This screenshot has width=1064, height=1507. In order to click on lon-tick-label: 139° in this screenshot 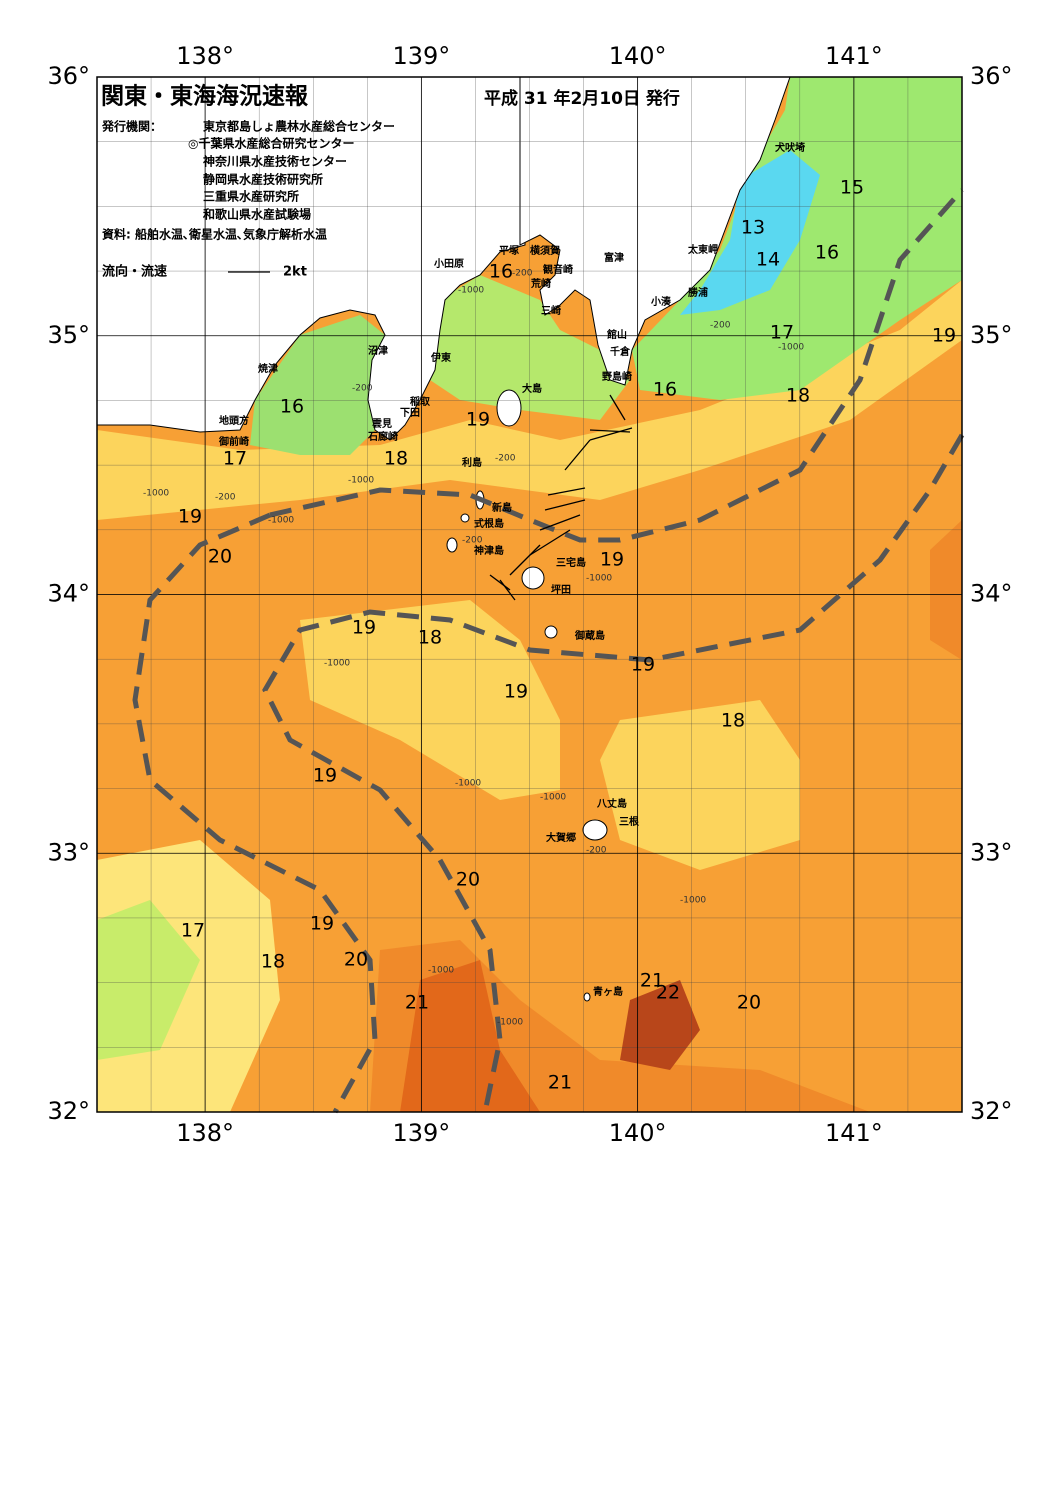, I will do `click(421, 1133)`.